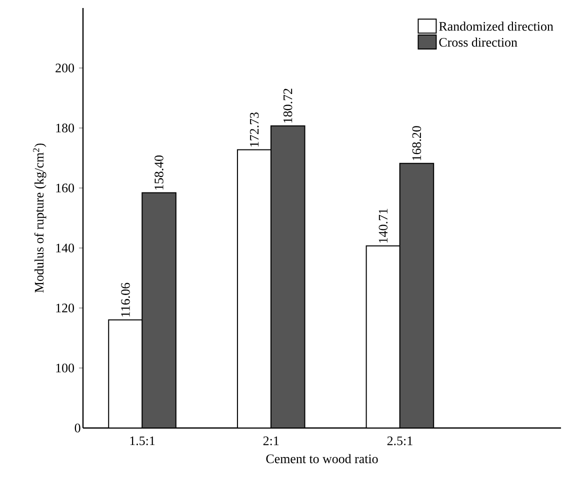 Image resolution: width=565 pixels, height=490 pixels. What do you see at coordinates (125, 299) in the screenshot?
I see `data-label: 116.06` at bounding box center [125, 299].